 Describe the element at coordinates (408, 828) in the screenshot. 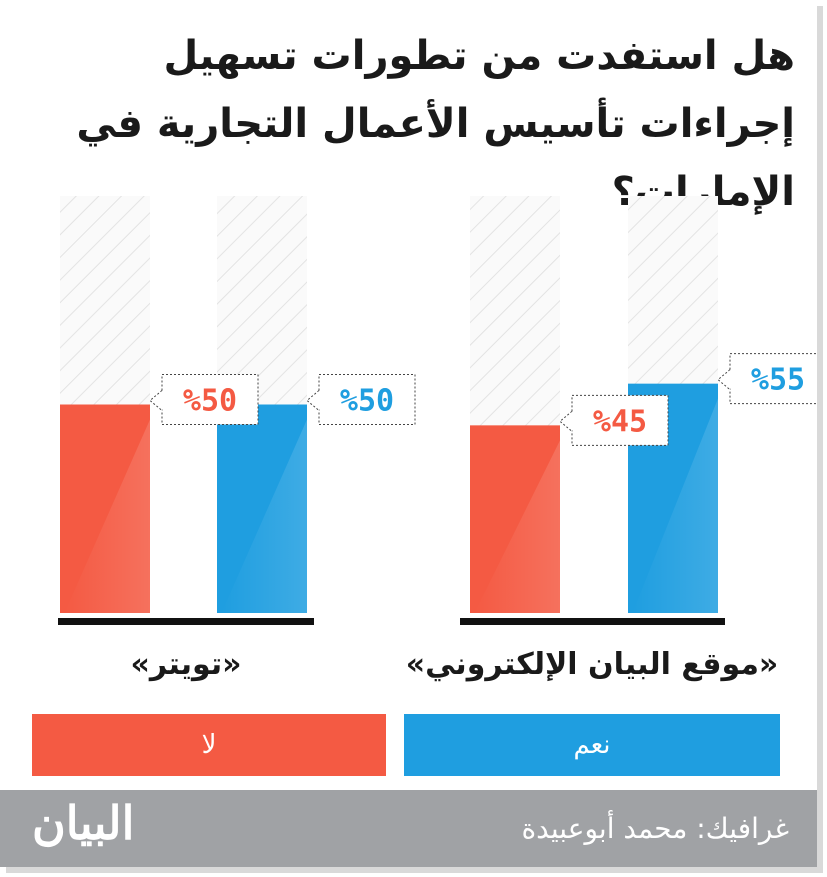

I see `footer: البيان غرافيك: محمد أبوعبيدة` at that location.